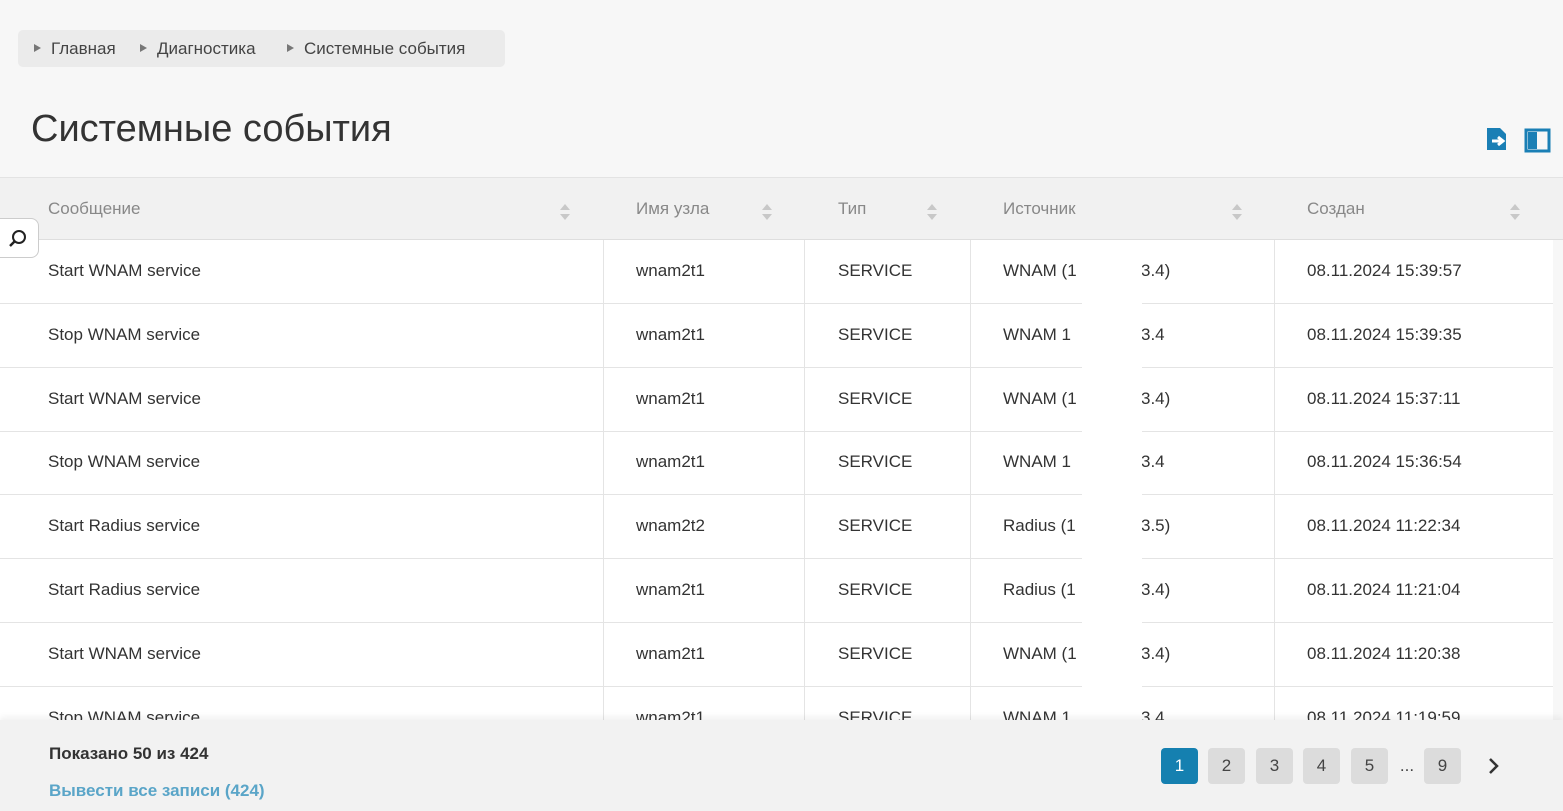  What do you see at coordinates (1384, 334) in the screenshot?
I see `cell-created: 08.11.2024 15:39:35` at bounding box center [1384, 334].